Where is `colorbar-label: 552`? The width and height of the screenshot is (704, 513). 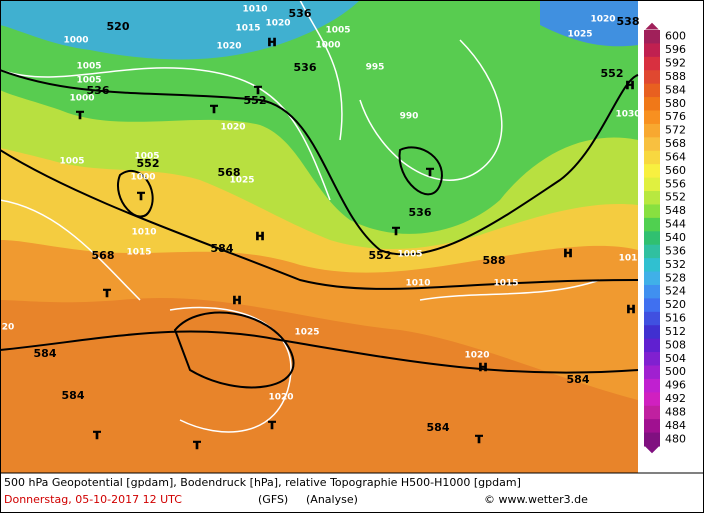 colorbar-label: 552 is located at coordinates (675, 197).